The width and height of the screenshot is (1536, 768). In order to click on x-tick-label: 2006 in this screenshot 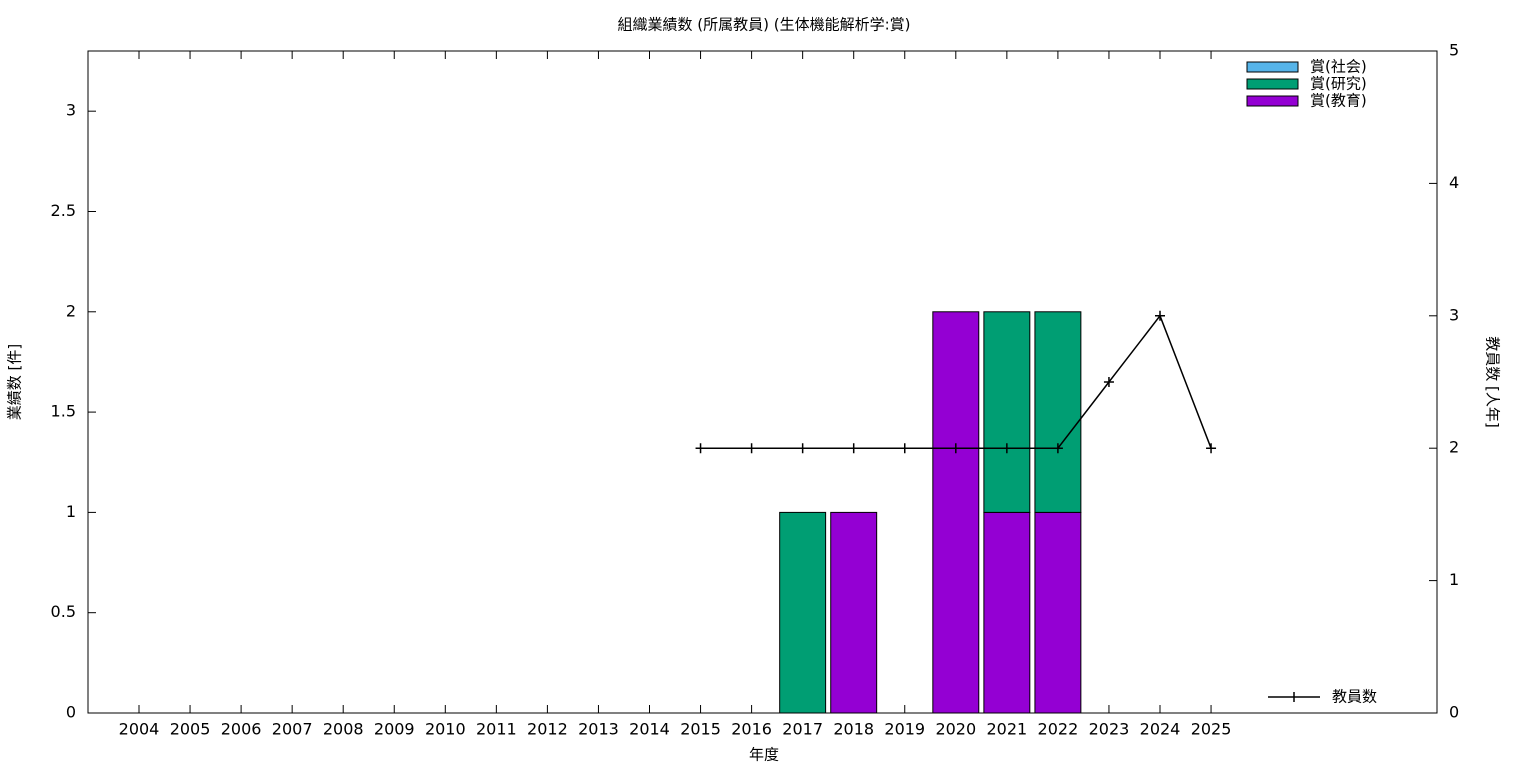, I will do `click(241, 729)`.